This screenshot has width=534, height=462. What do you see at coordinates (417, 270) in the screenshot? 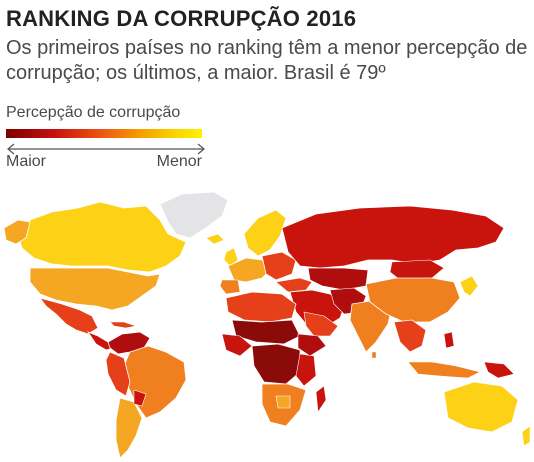
I see `mongolia` at bounding box center [417, 270].